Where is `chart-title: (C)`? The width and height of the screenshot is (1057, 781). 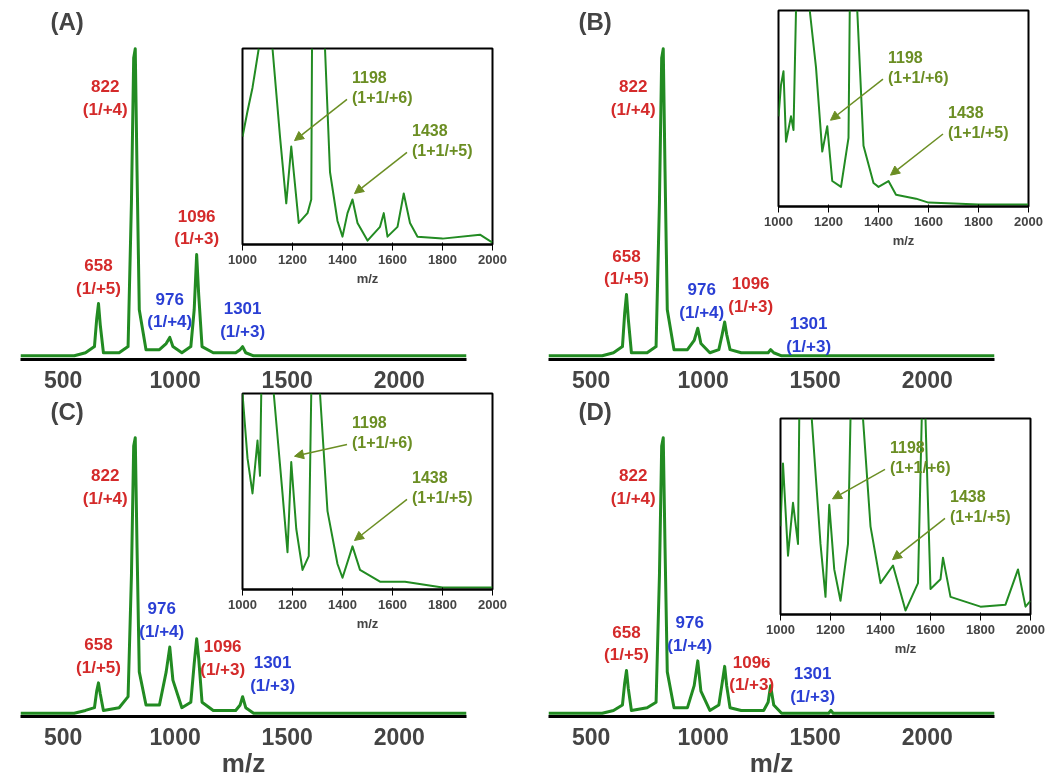
chart-title: (C) is located at coordinates (67, 411).